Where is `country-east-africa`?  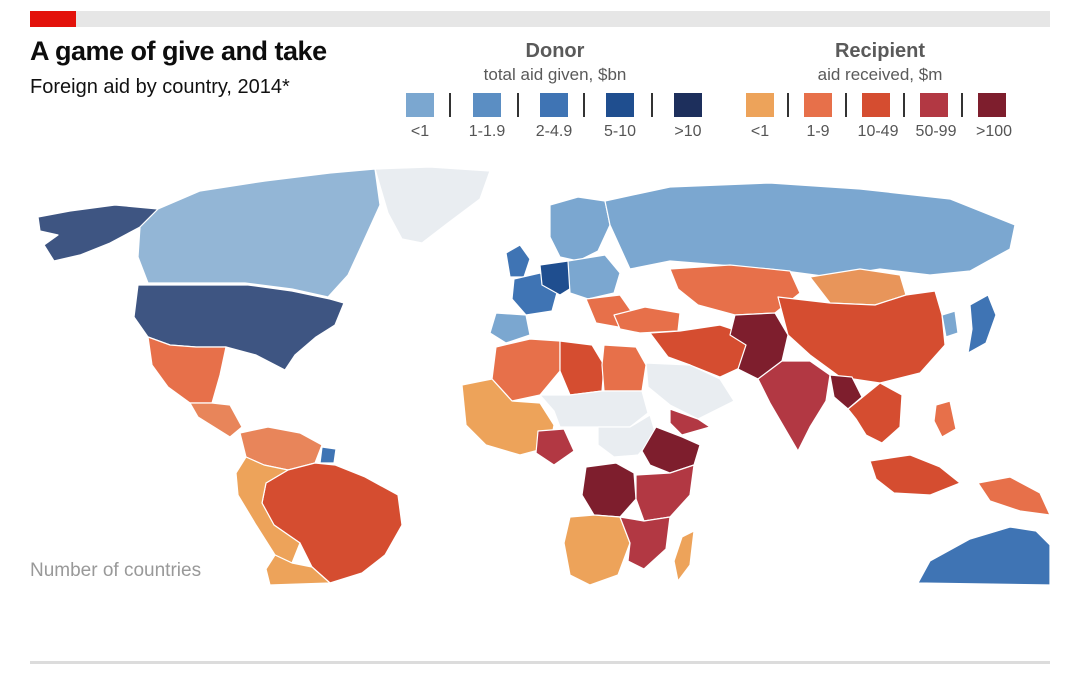
country-east-africa is located at coordinates (665, 493).